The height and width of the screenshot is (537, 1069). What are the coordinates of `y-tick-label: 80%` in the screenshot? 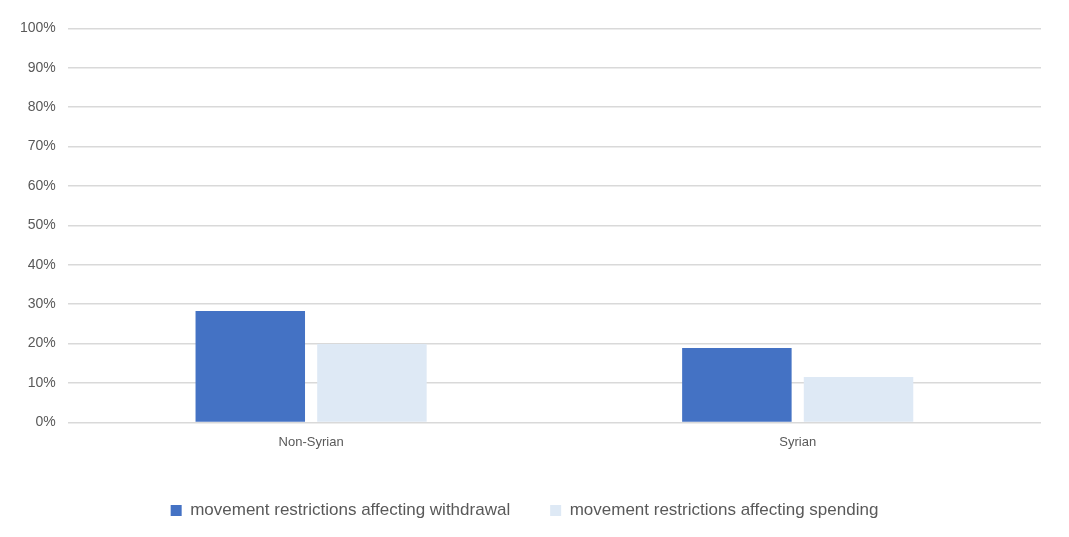 It's located at (41, 106).